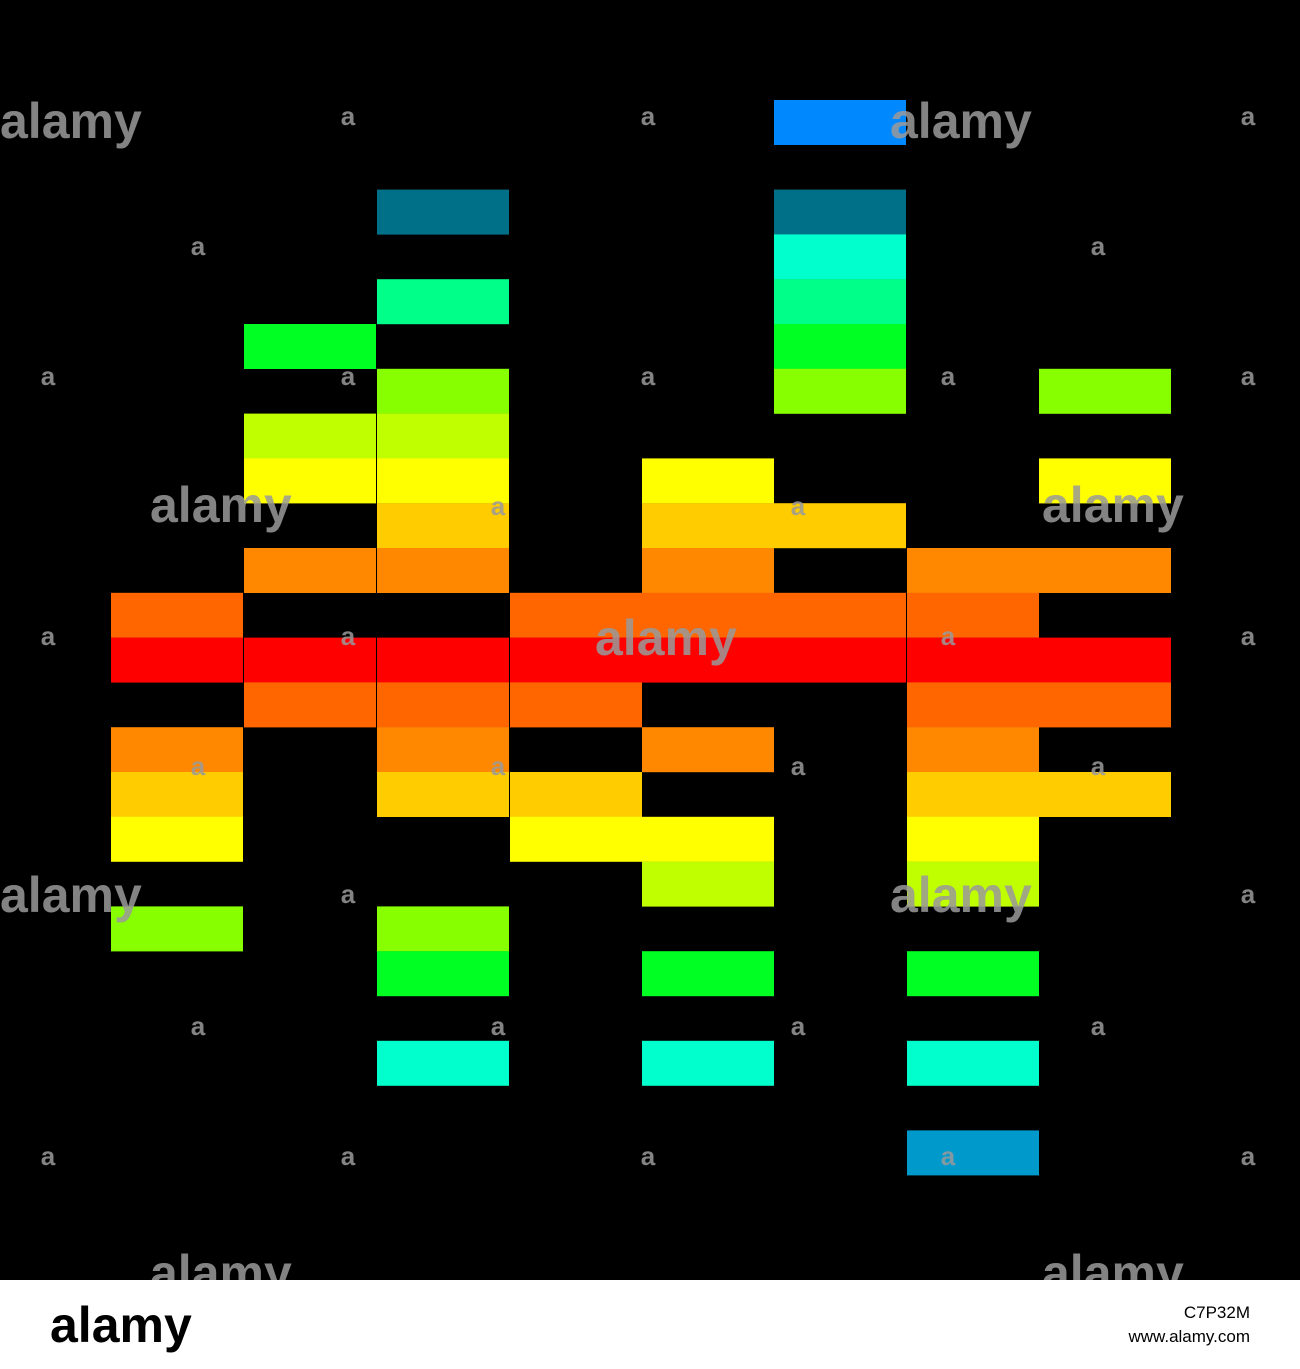 The image size is (1300, 1369). I want to click on image-id: C7P32M, so click(1217, 1312).